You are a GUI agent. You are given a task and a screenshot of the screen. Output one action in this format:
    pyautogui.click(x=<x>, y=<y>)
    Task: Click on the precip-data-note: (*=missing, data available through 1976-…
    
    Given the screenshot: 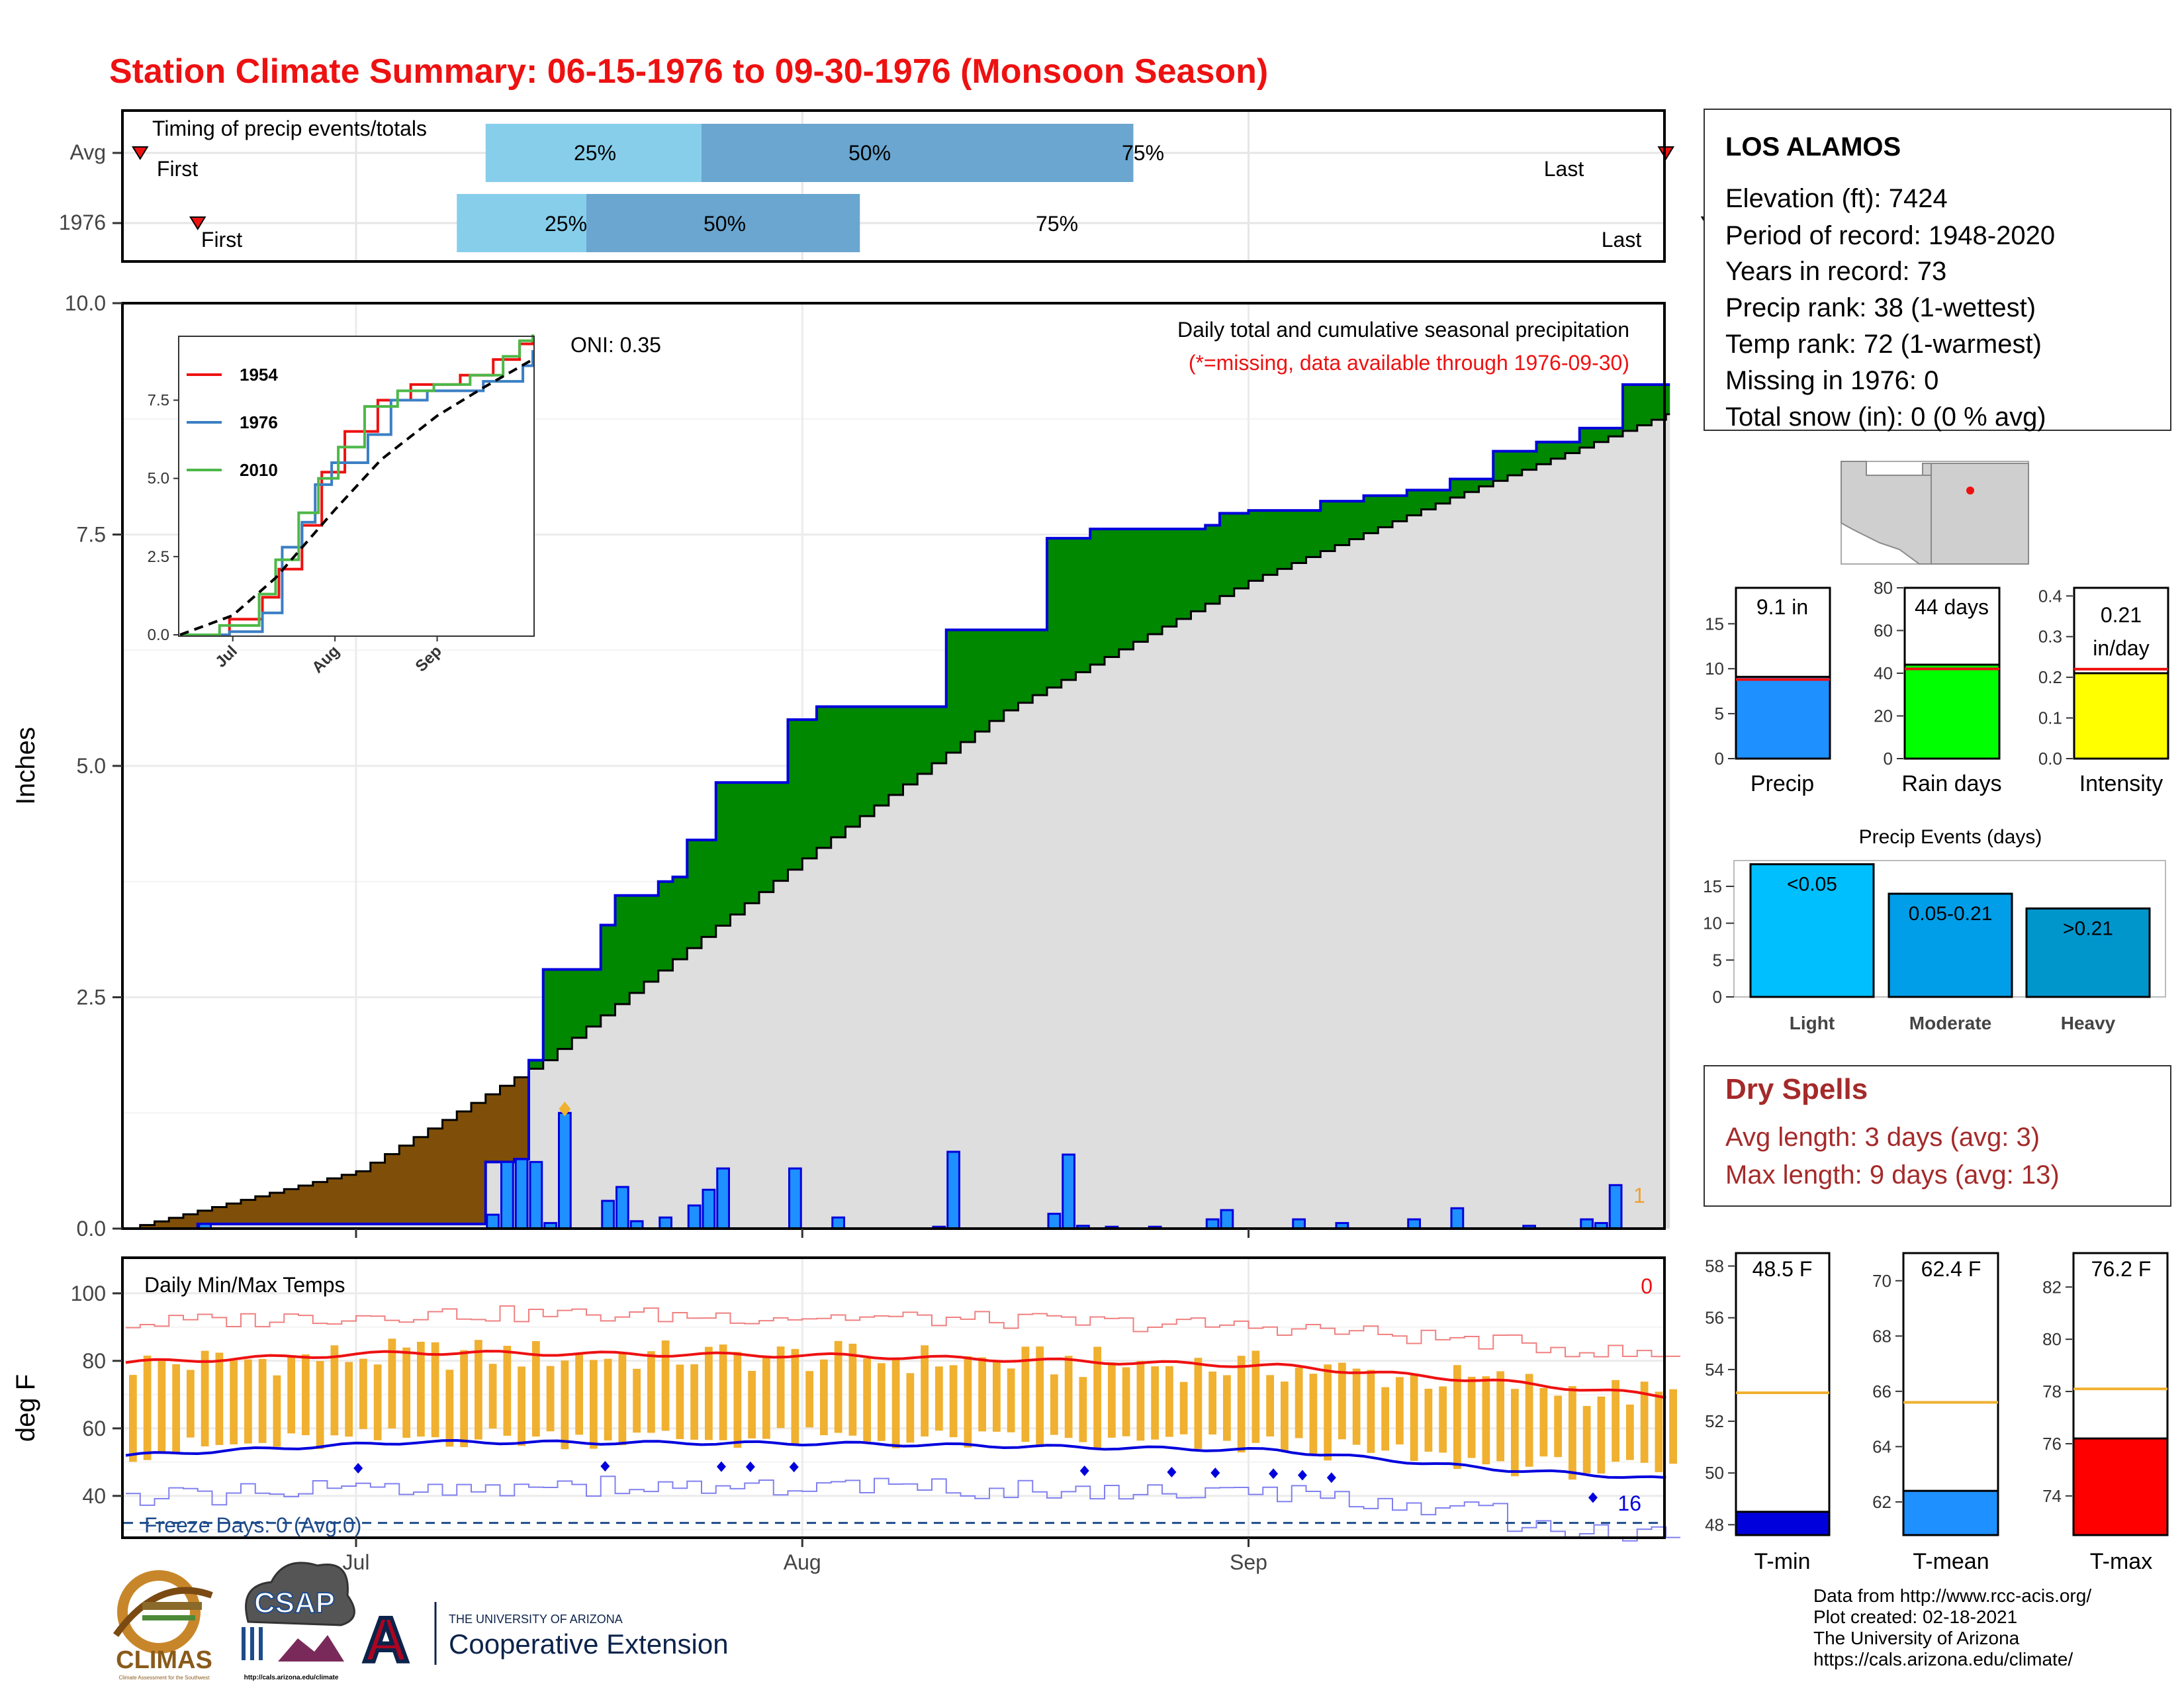 What is the action you would take?
    pyautogui.click(x=1409, y=363)
    